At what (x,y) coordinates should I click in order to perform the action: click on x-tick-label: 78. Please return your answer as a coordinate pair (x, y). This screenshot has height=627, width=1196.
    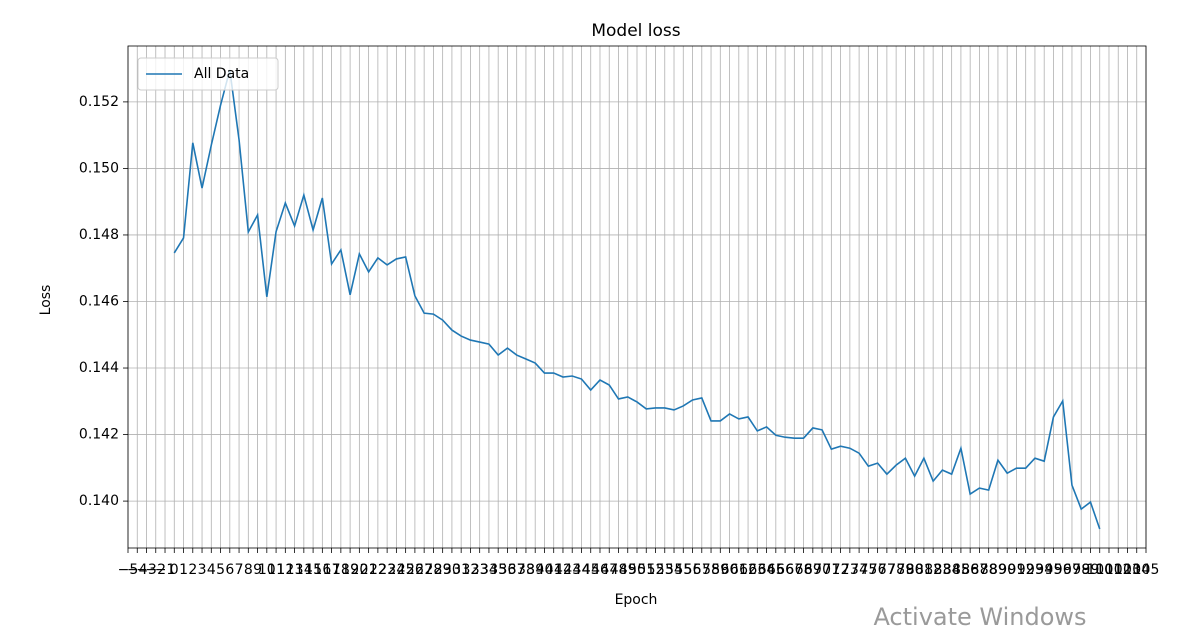
    Looking at the image, I should click on (896, 570).